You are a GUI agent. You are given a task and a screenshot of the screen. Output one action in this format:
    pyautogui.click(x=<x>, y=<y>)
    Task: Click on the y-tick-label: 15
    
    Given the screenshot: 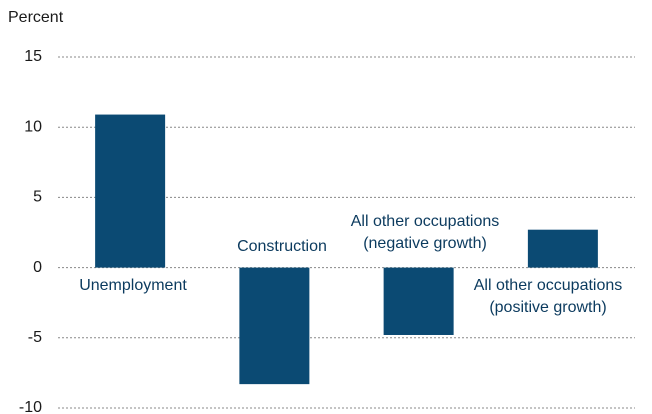 What is the action you would take?
    pyautogui.click(x=33, y=56)
    